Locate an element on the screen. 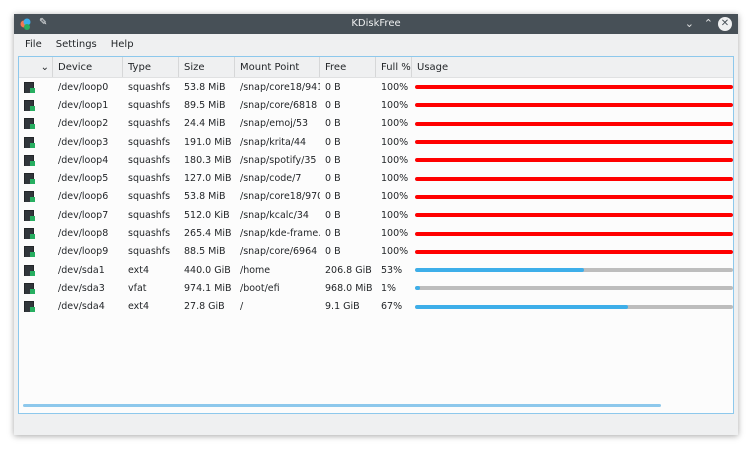  horizontal-scrollbar is located at coordinates (342, 405).